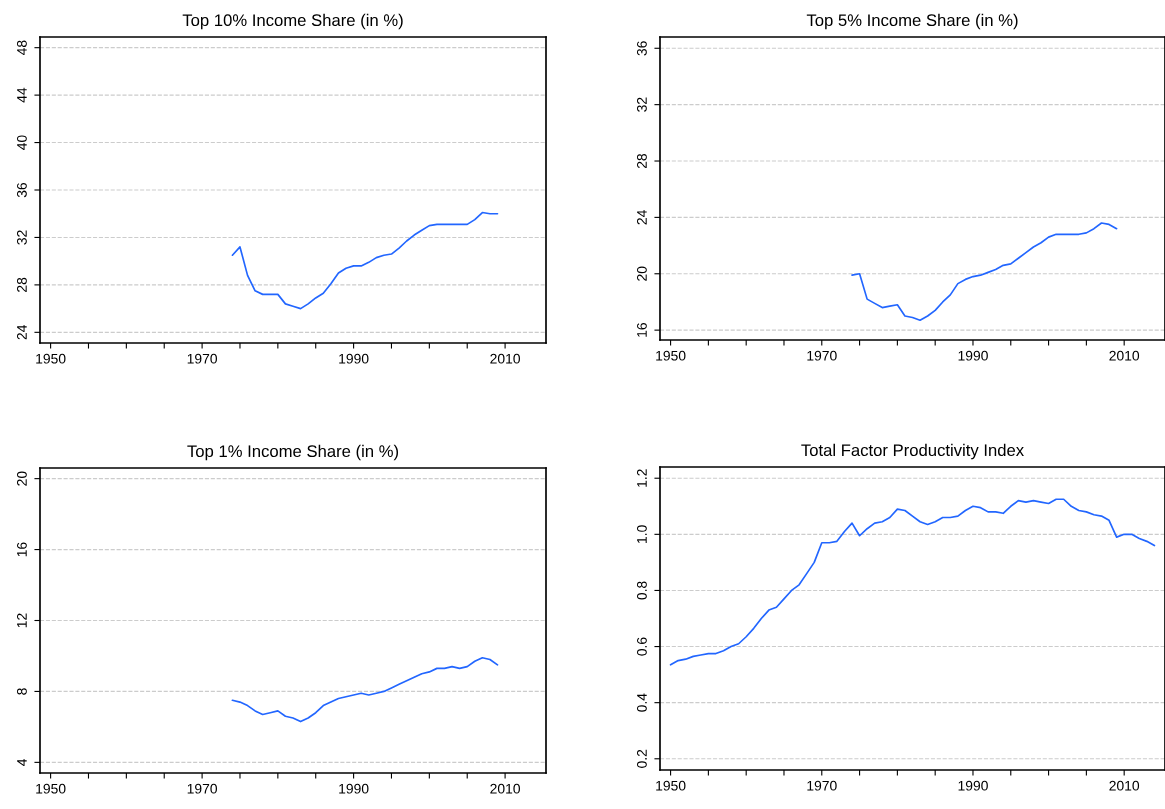 This screenshot has height=809, width=1165. I want to click on y-tick-label: 40, so click(22, 142).